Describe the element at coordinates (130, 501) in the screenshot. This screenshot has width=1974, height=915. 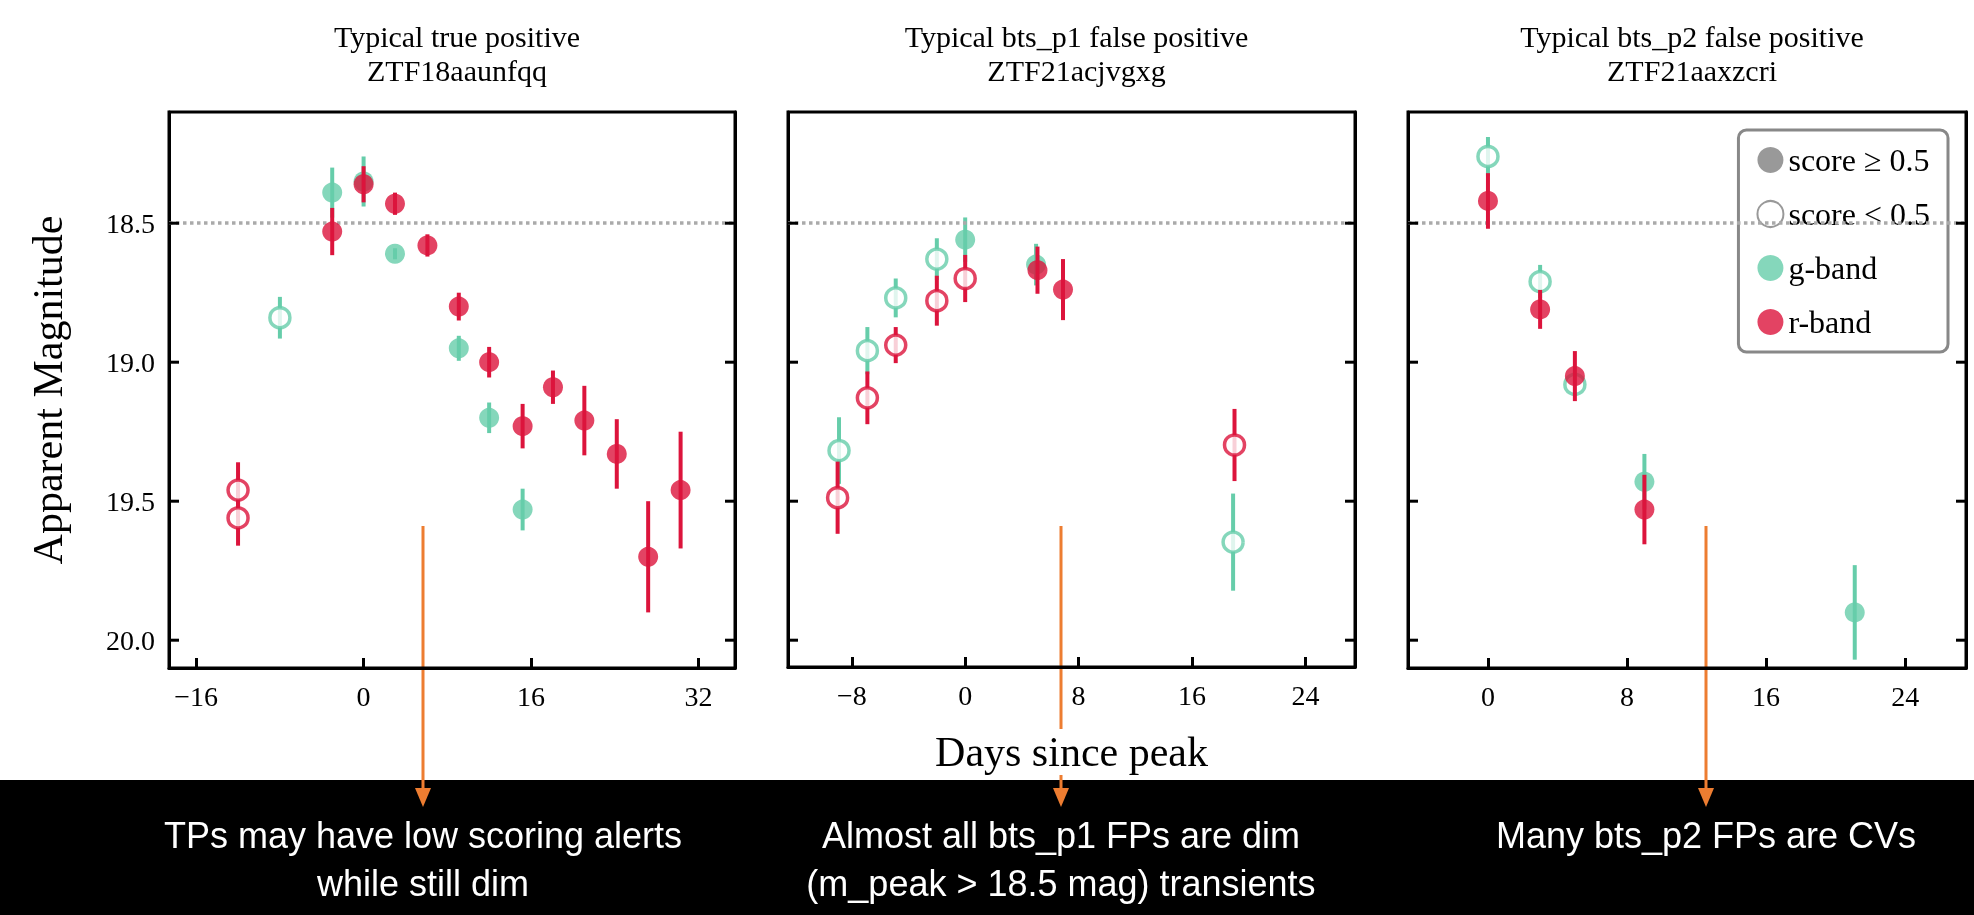
I see `y-tick-label: 19.5` at that location.